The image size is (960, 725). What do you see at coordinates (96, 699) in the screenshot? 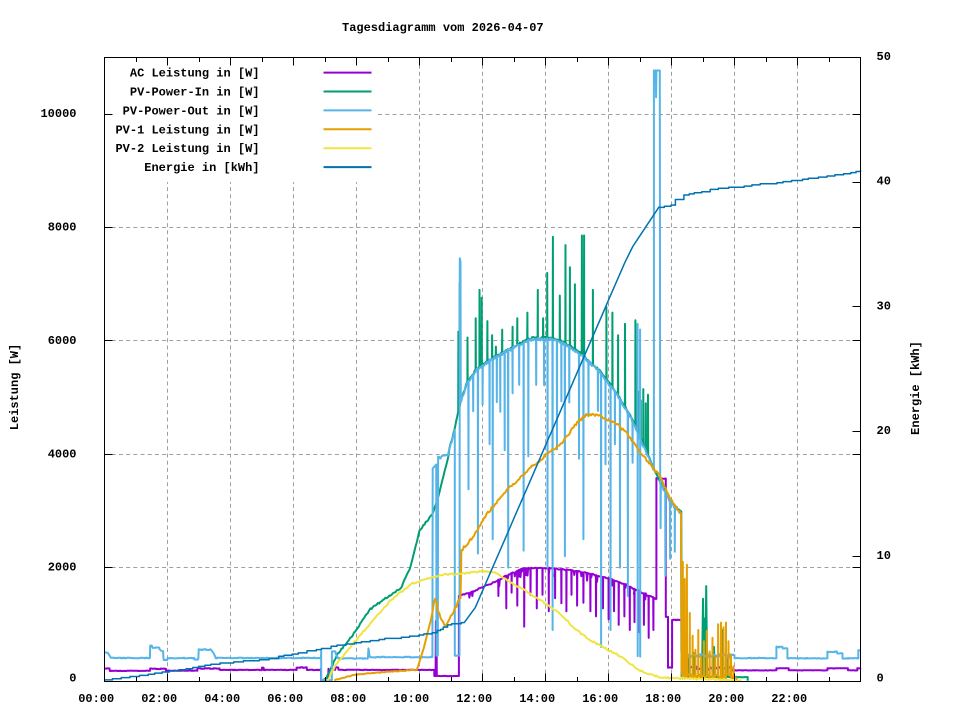
I see `svg-text: 00:00` at bounding box center [96, 699].